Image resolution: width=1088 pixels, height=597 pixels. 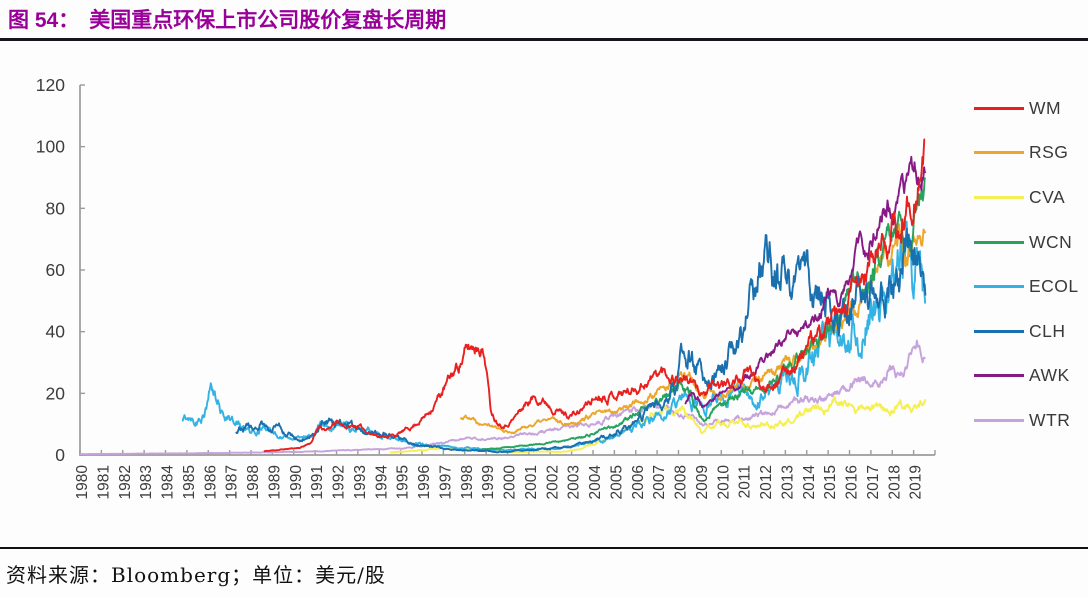 What do you see at coordinates (766, 482) in the screenshot?
I see `x-tick-label: 2012` at bounding box center [766, 482].